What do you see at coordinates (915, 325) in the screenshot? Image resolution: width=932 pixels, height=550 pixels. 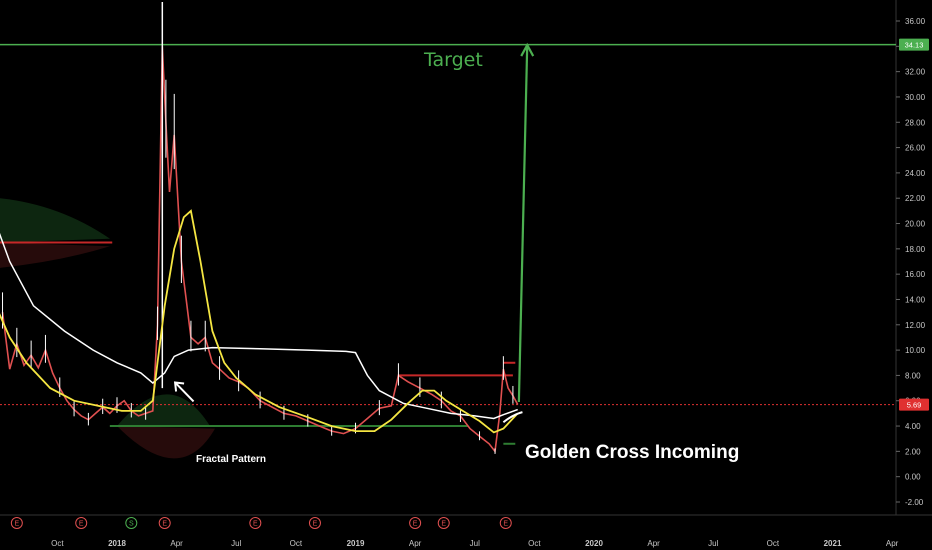 I see `y-tick-label: 12.00` at bounding box center [915, 325].